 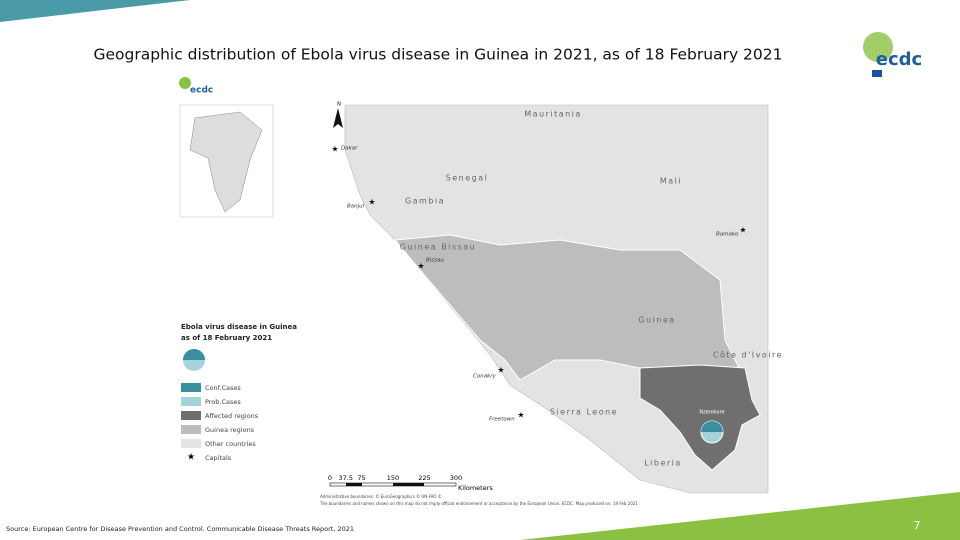 I want to click on legend-item: Other countries, so click(x=230, y=444).